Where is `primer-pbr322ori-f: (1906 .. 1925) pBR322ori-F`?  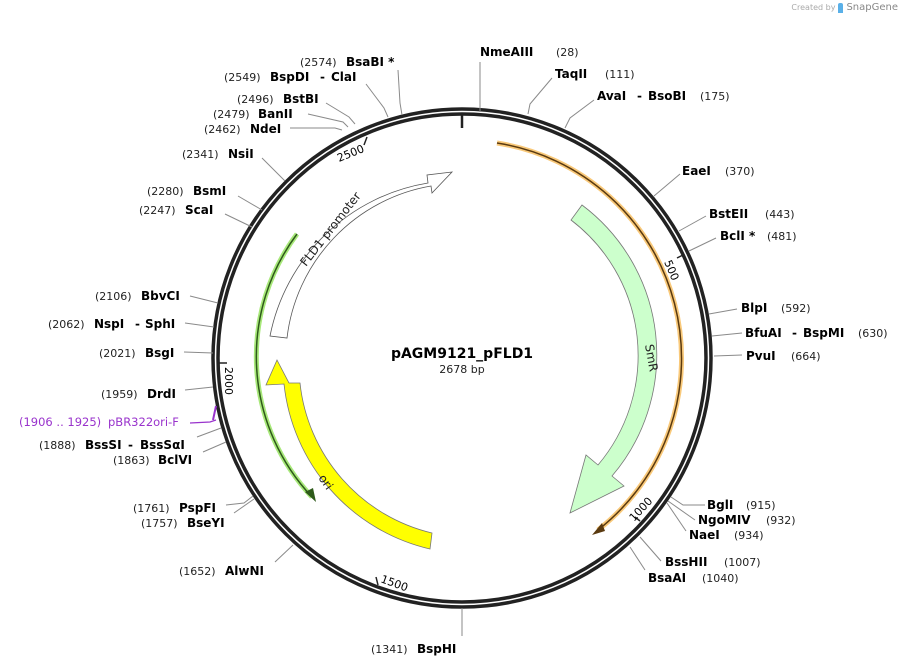 primer-pbr322ori-f: (1906 .. 1925) pBR322ori-F is located at coordinates (118, 417).